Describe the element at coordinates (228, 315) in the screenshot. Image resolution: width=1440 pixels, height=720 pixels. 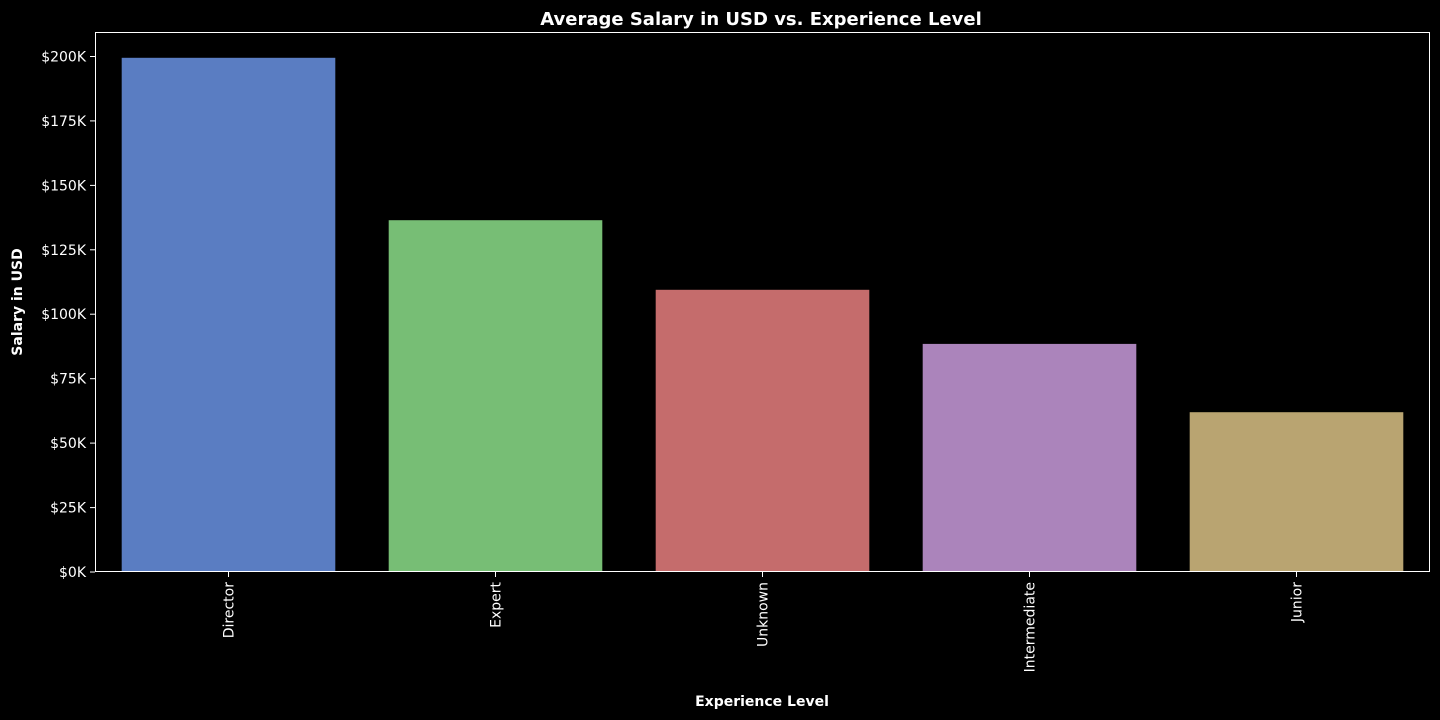
I see `bar-director` at that location.